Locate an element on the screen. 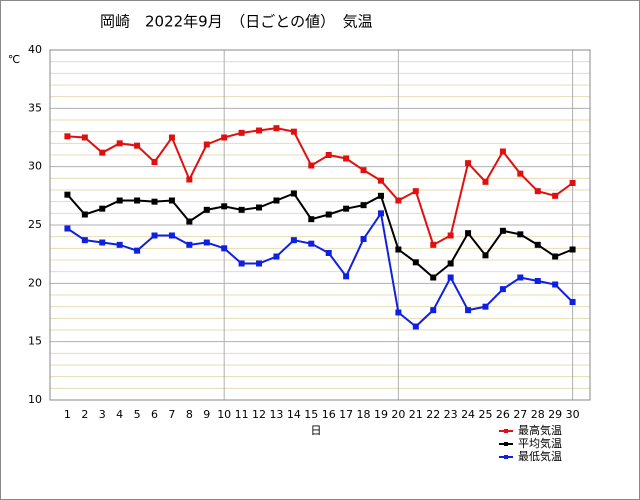 Image resolution: width=640 pixels, height=500 pixels. x-tick-label: 8 is located at coordinates (189, 414).